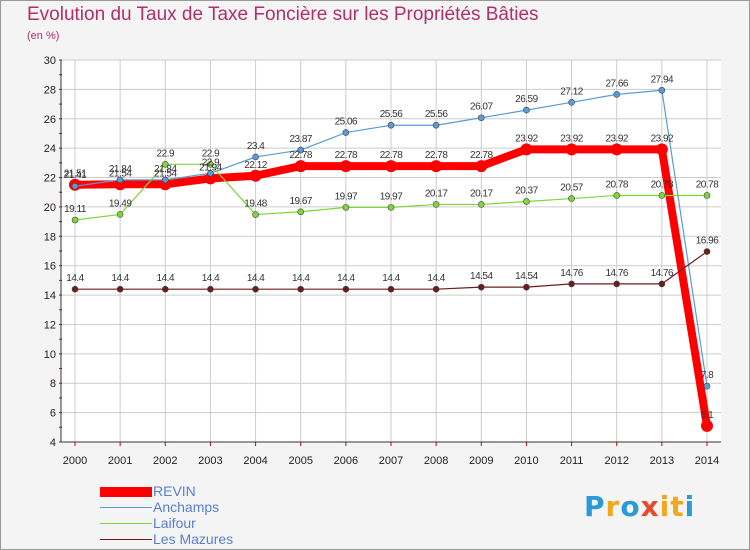 Image resolution: width=750 pixels, height=550 pixels. What do you see at coordinates (571, 188) in the screenshot?
I see `data-label-laifour: 20.57` at bounding box center [571, 188].